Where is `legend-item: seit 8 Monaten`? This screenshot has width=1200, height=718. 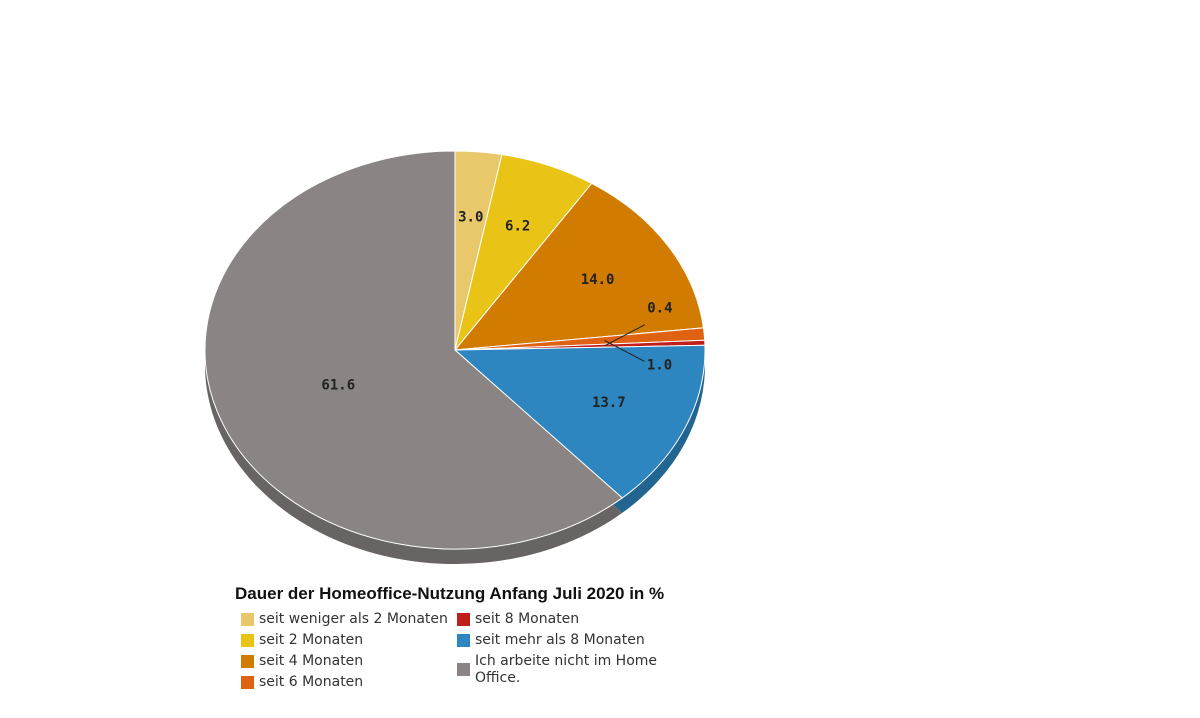 legend-item: seit 8 Monaten is located at coordinates (562, 619).